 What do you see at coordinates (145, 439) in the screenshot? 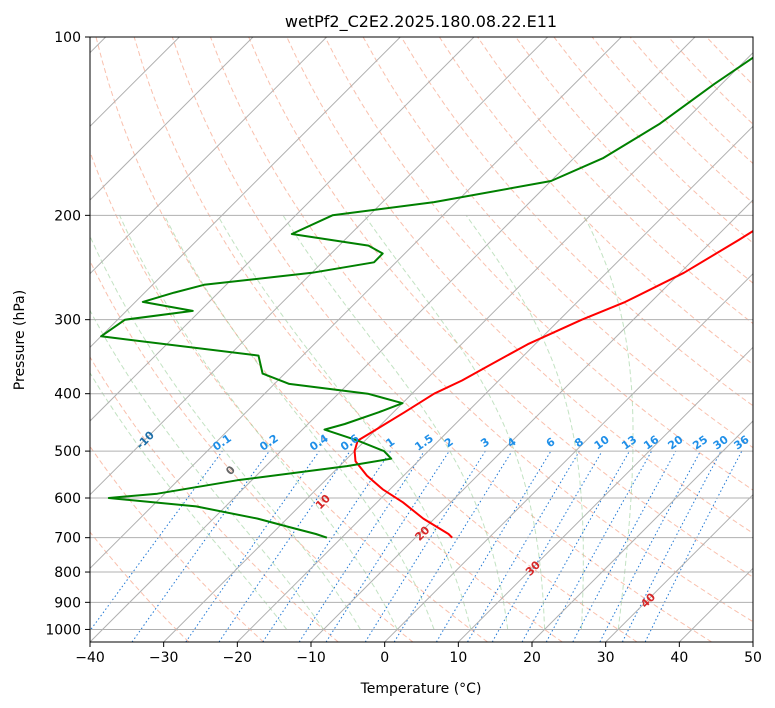
I see `dry-adiabat-label: -10` at bounding box center [145, 439].